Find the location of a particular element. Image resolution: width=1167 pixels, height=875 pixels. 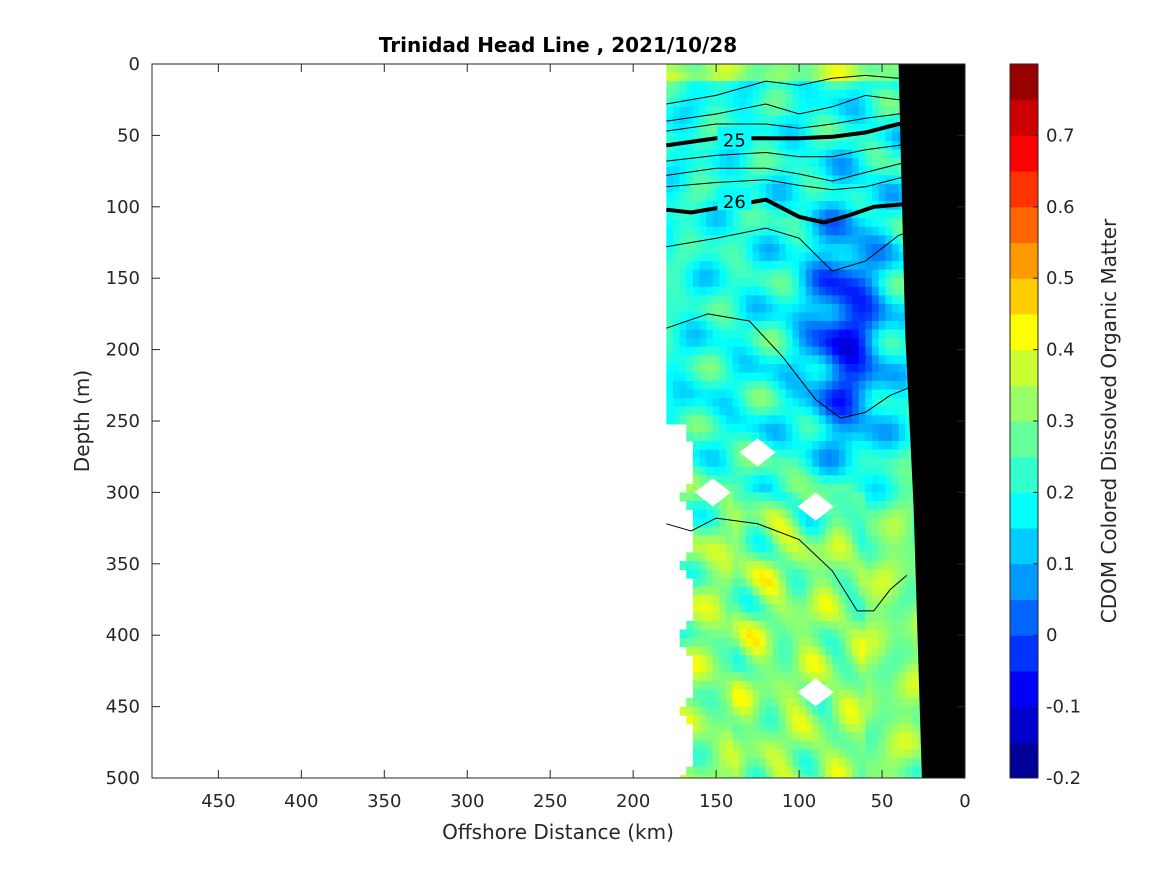

colorbar-band is located at coordinates (1024, 367).